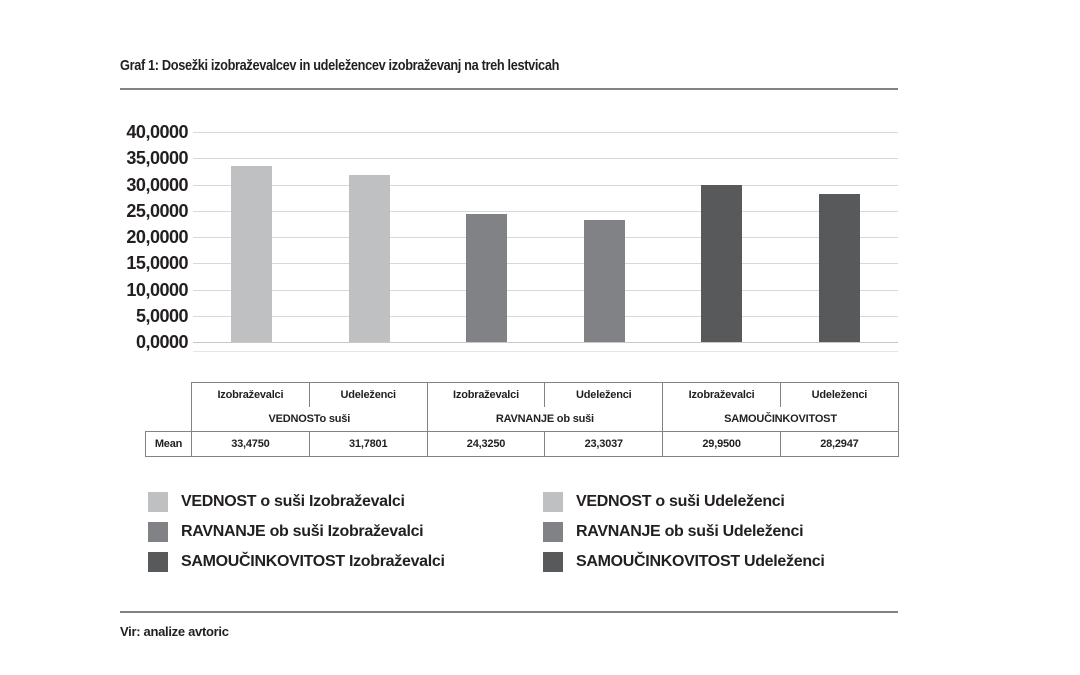  What do you see at coordinates (162, 315) in the screenshot?
I see `y-axis-tick-label: 5,0000` at bounding box center [162, 315].